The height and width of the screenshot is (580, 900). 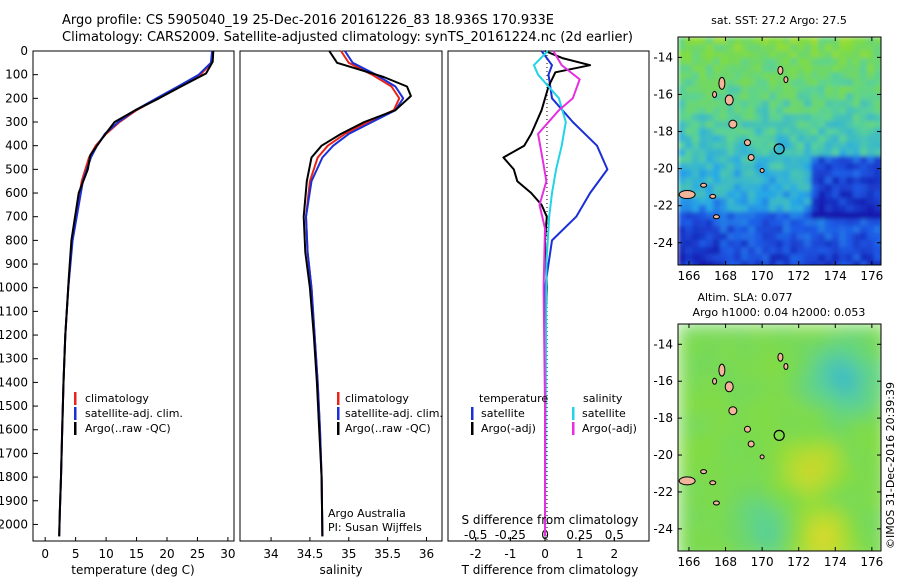 What do you see at coordinates (503, 413) in the screenshot?
I see `legend-t-satellite-label: satellite` at bounding box center [503, 413].